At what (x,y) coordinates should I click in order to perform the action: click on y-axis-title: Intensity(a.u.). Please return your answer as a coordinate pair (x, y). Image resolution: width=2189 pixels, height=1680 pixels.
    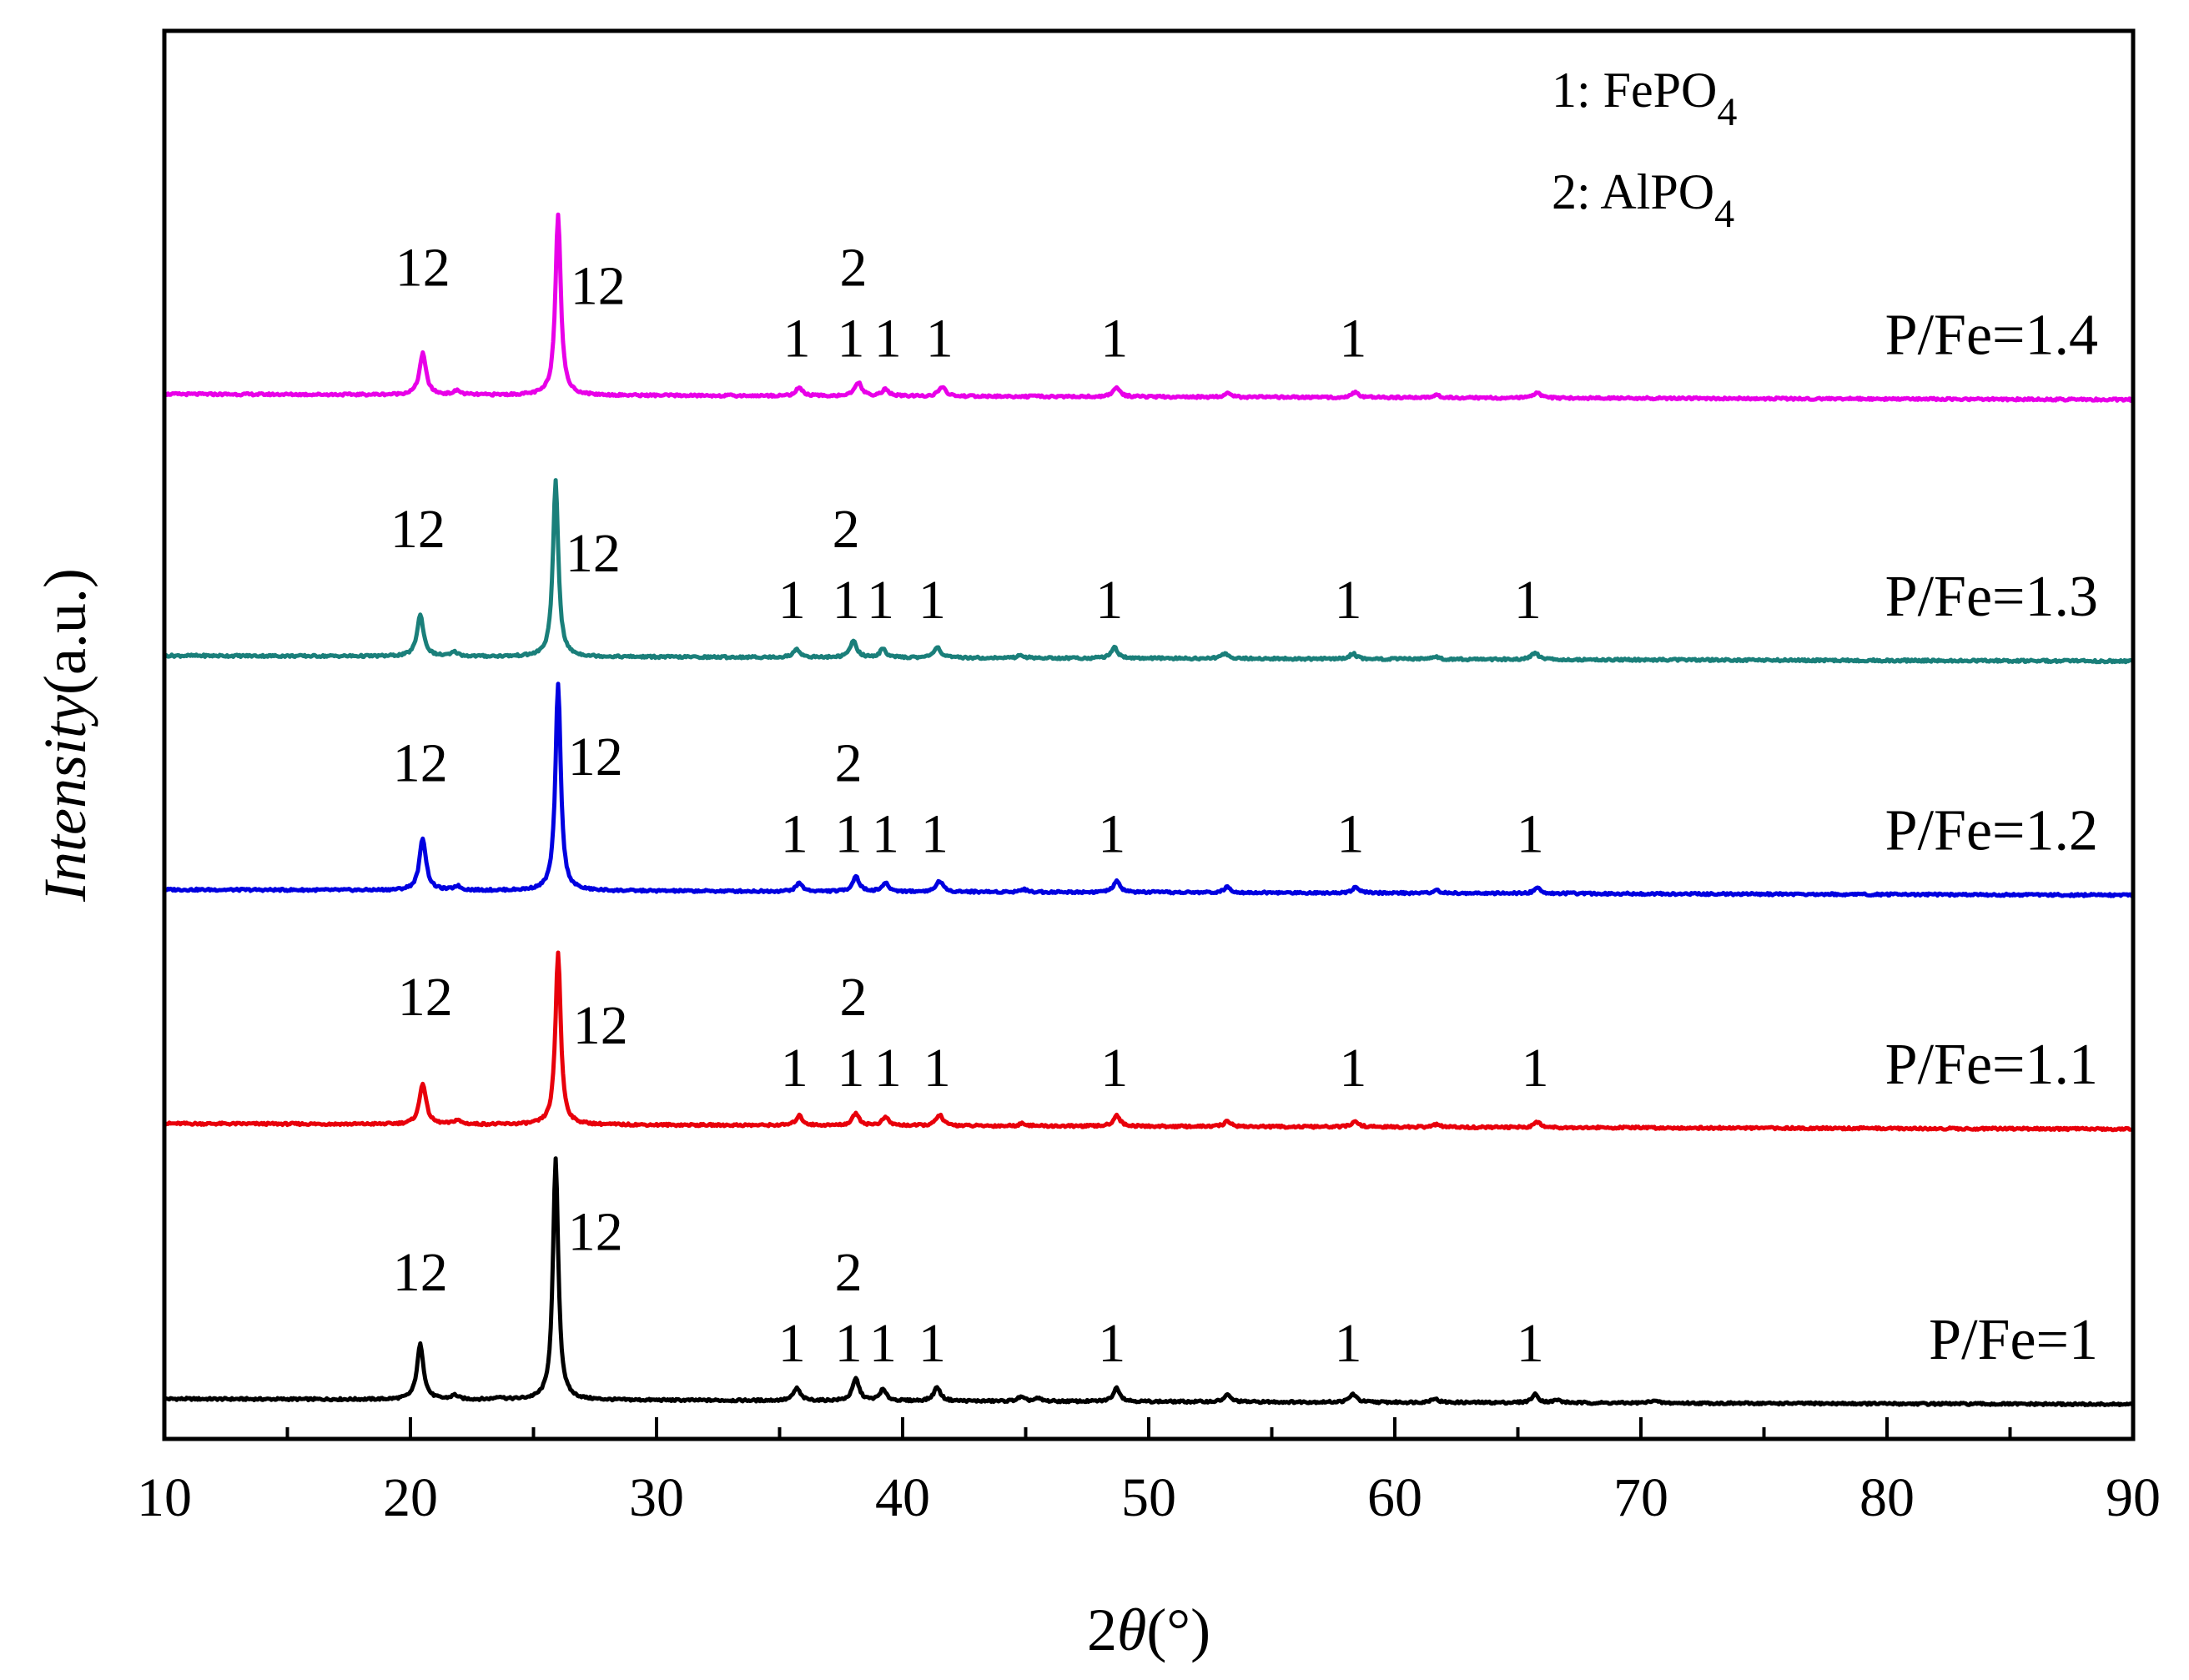
    Looking at the image, I should click on (65, 735).